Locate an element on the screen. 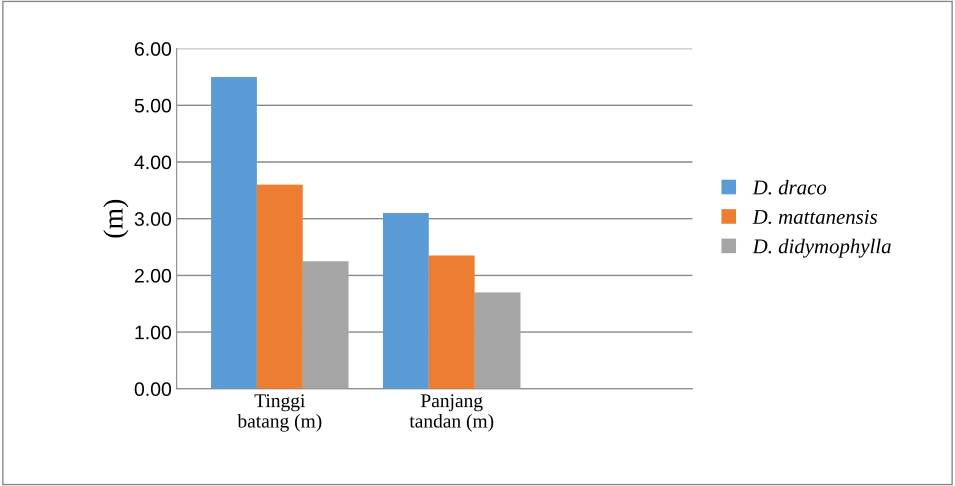 The height and width of the screenshot is (486, 955). x-tick-label: Tinggi batang (m) is located at coordinates (279, 413).